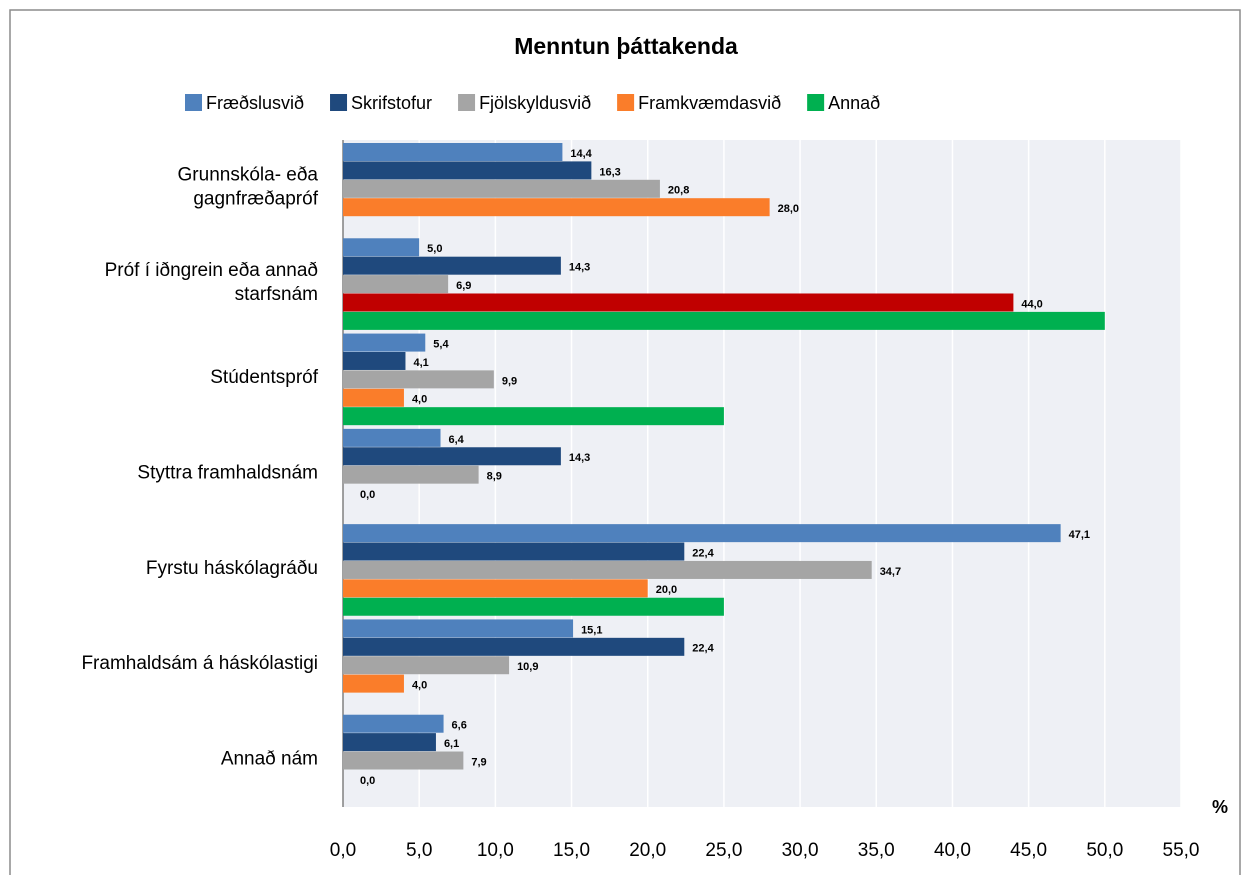  I want to click on x-tick-label: 40,0, so click(952, 850).